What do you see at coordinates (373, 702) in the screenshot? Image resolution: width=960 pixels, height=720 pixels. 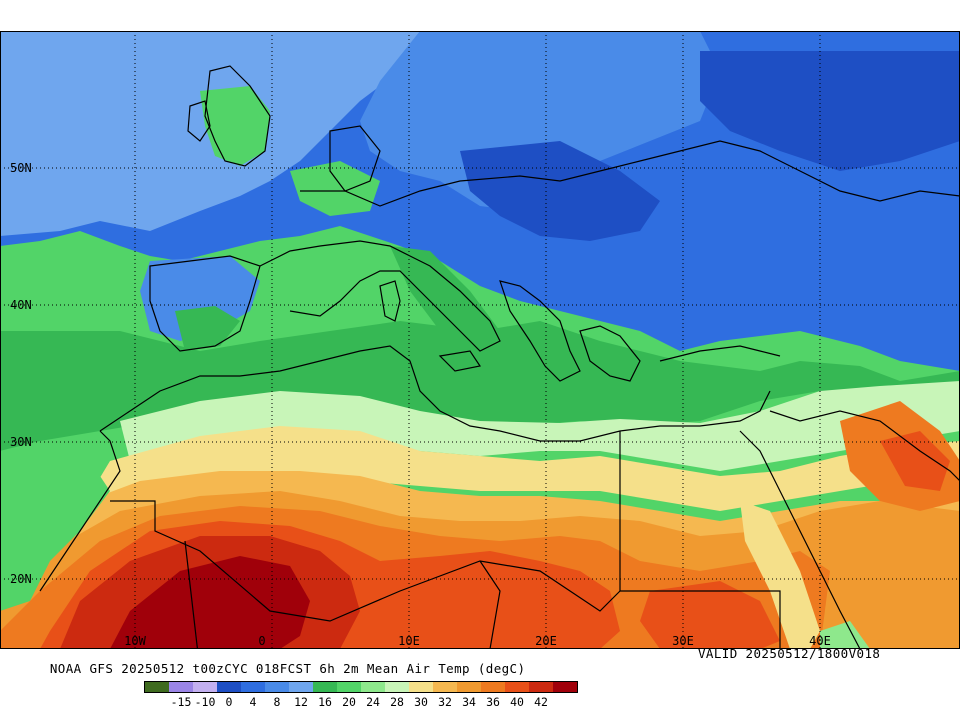 I see `colorbar-label: 24` at bounding box center [373, 702].